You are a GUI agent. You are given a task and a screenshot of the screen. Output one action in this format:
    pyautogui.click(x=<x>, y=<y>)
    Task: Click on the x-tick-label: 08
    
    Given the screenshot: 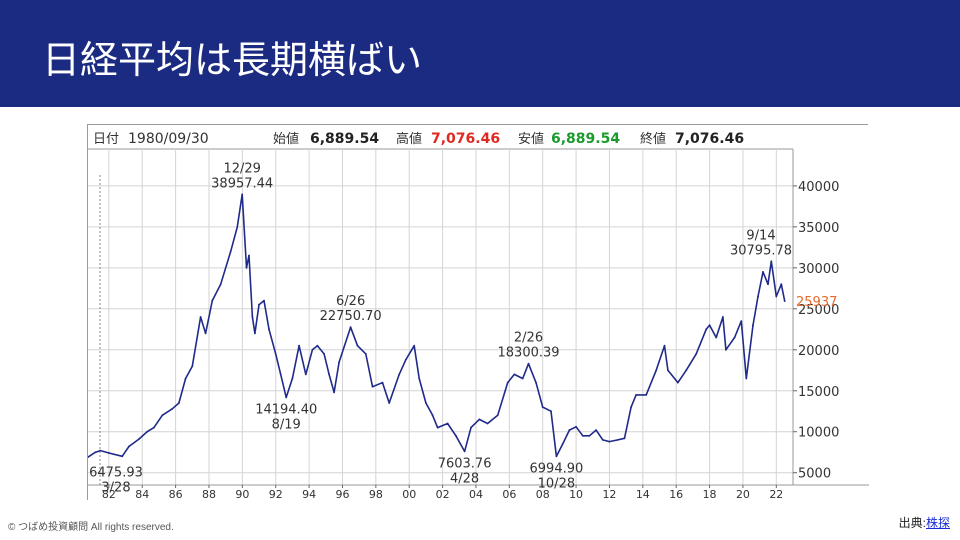 What is the action you would take?
    pyautogui.click(x=543, y=494)
    